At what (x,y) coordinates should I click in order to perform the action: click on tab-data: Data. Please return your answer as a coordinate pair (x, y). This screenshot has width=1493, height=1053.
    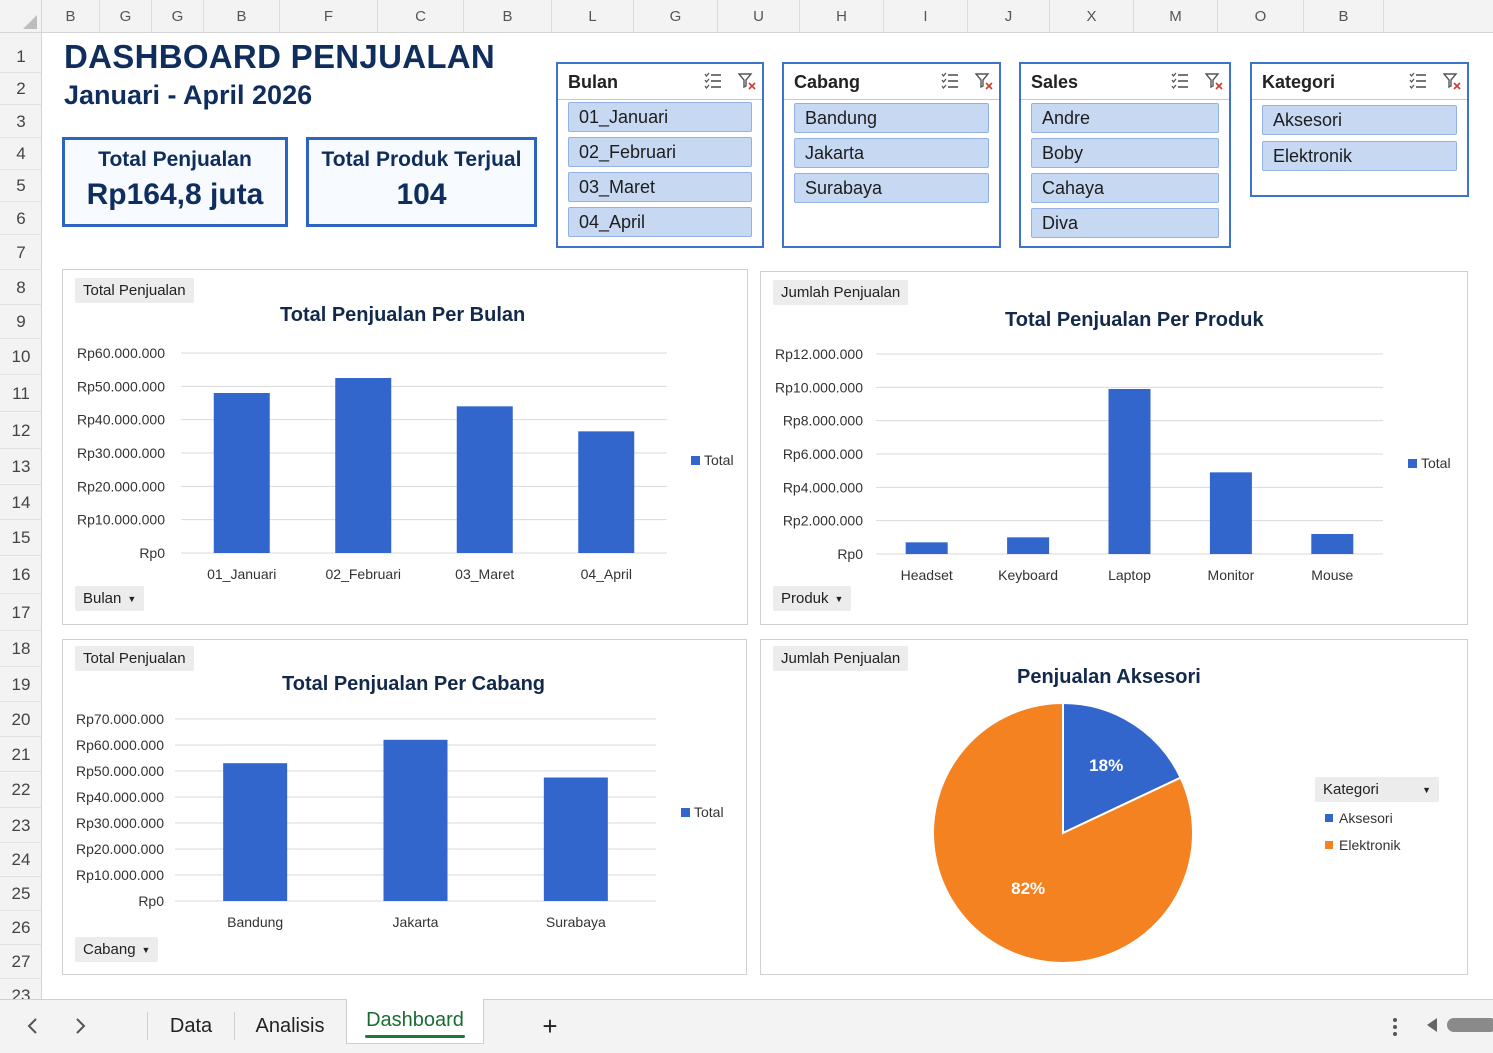
    Looking at the image, I should click on (191, 1026).